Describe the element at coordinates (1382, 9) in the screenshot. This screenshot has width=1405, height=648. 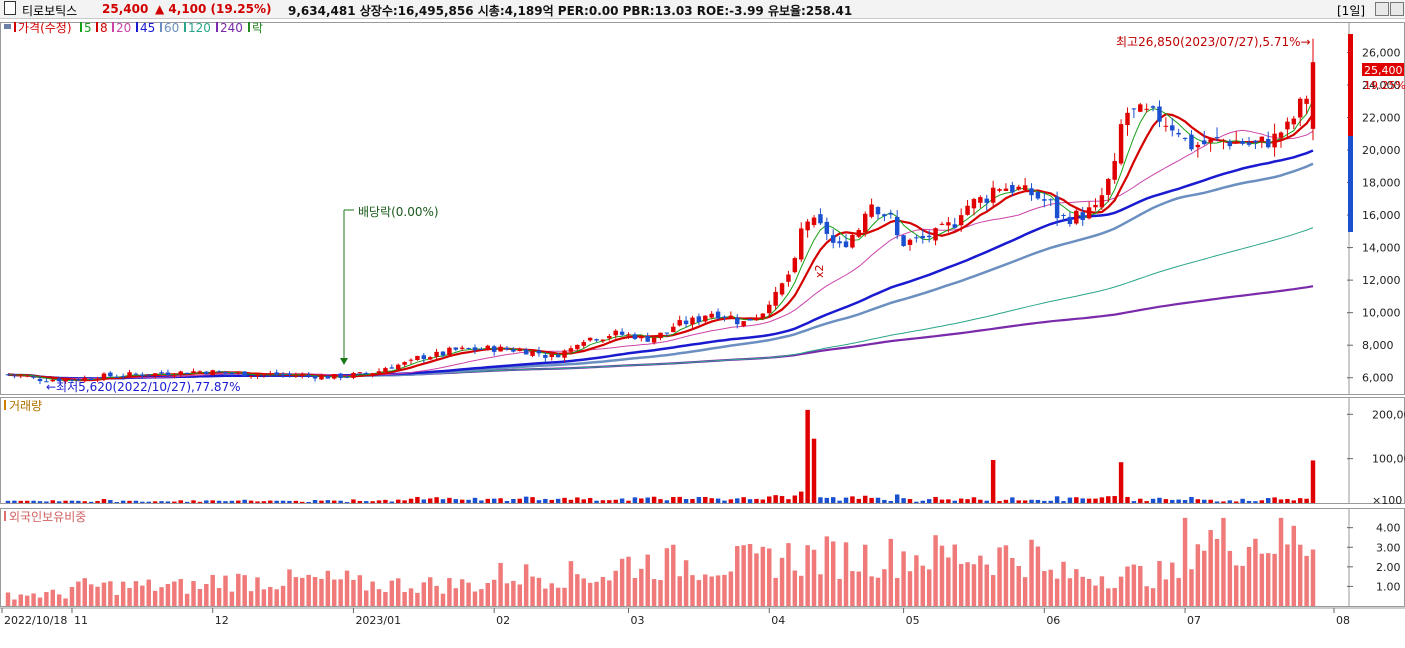
I see `restore-button` at that location.